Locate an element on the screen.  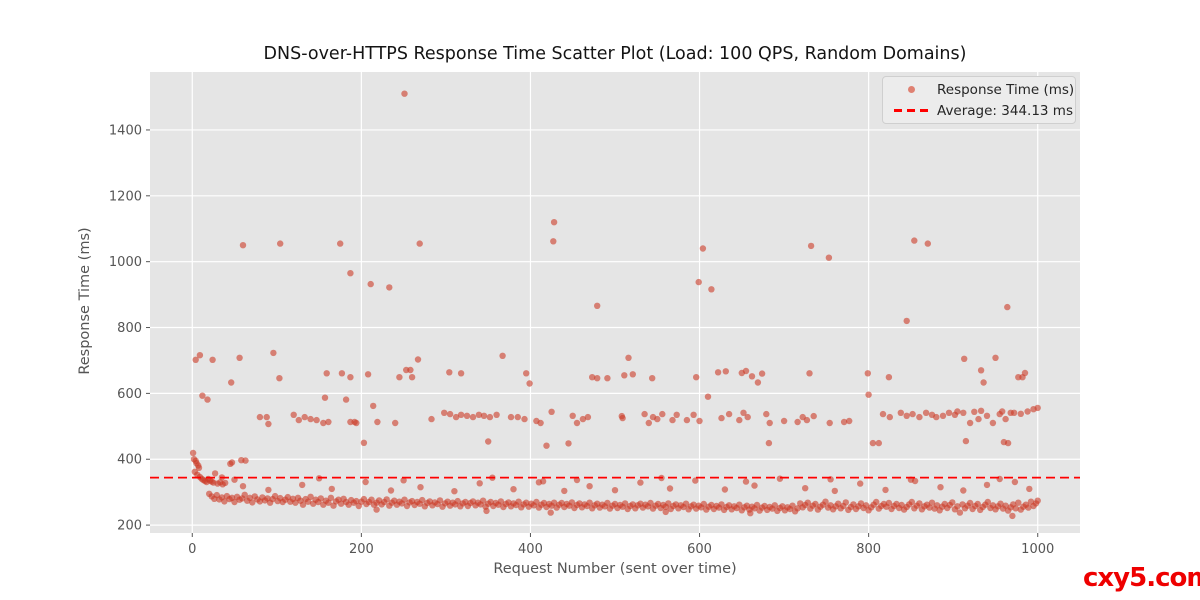
y-tick-label: 400 is located at coordinates (129, 460).